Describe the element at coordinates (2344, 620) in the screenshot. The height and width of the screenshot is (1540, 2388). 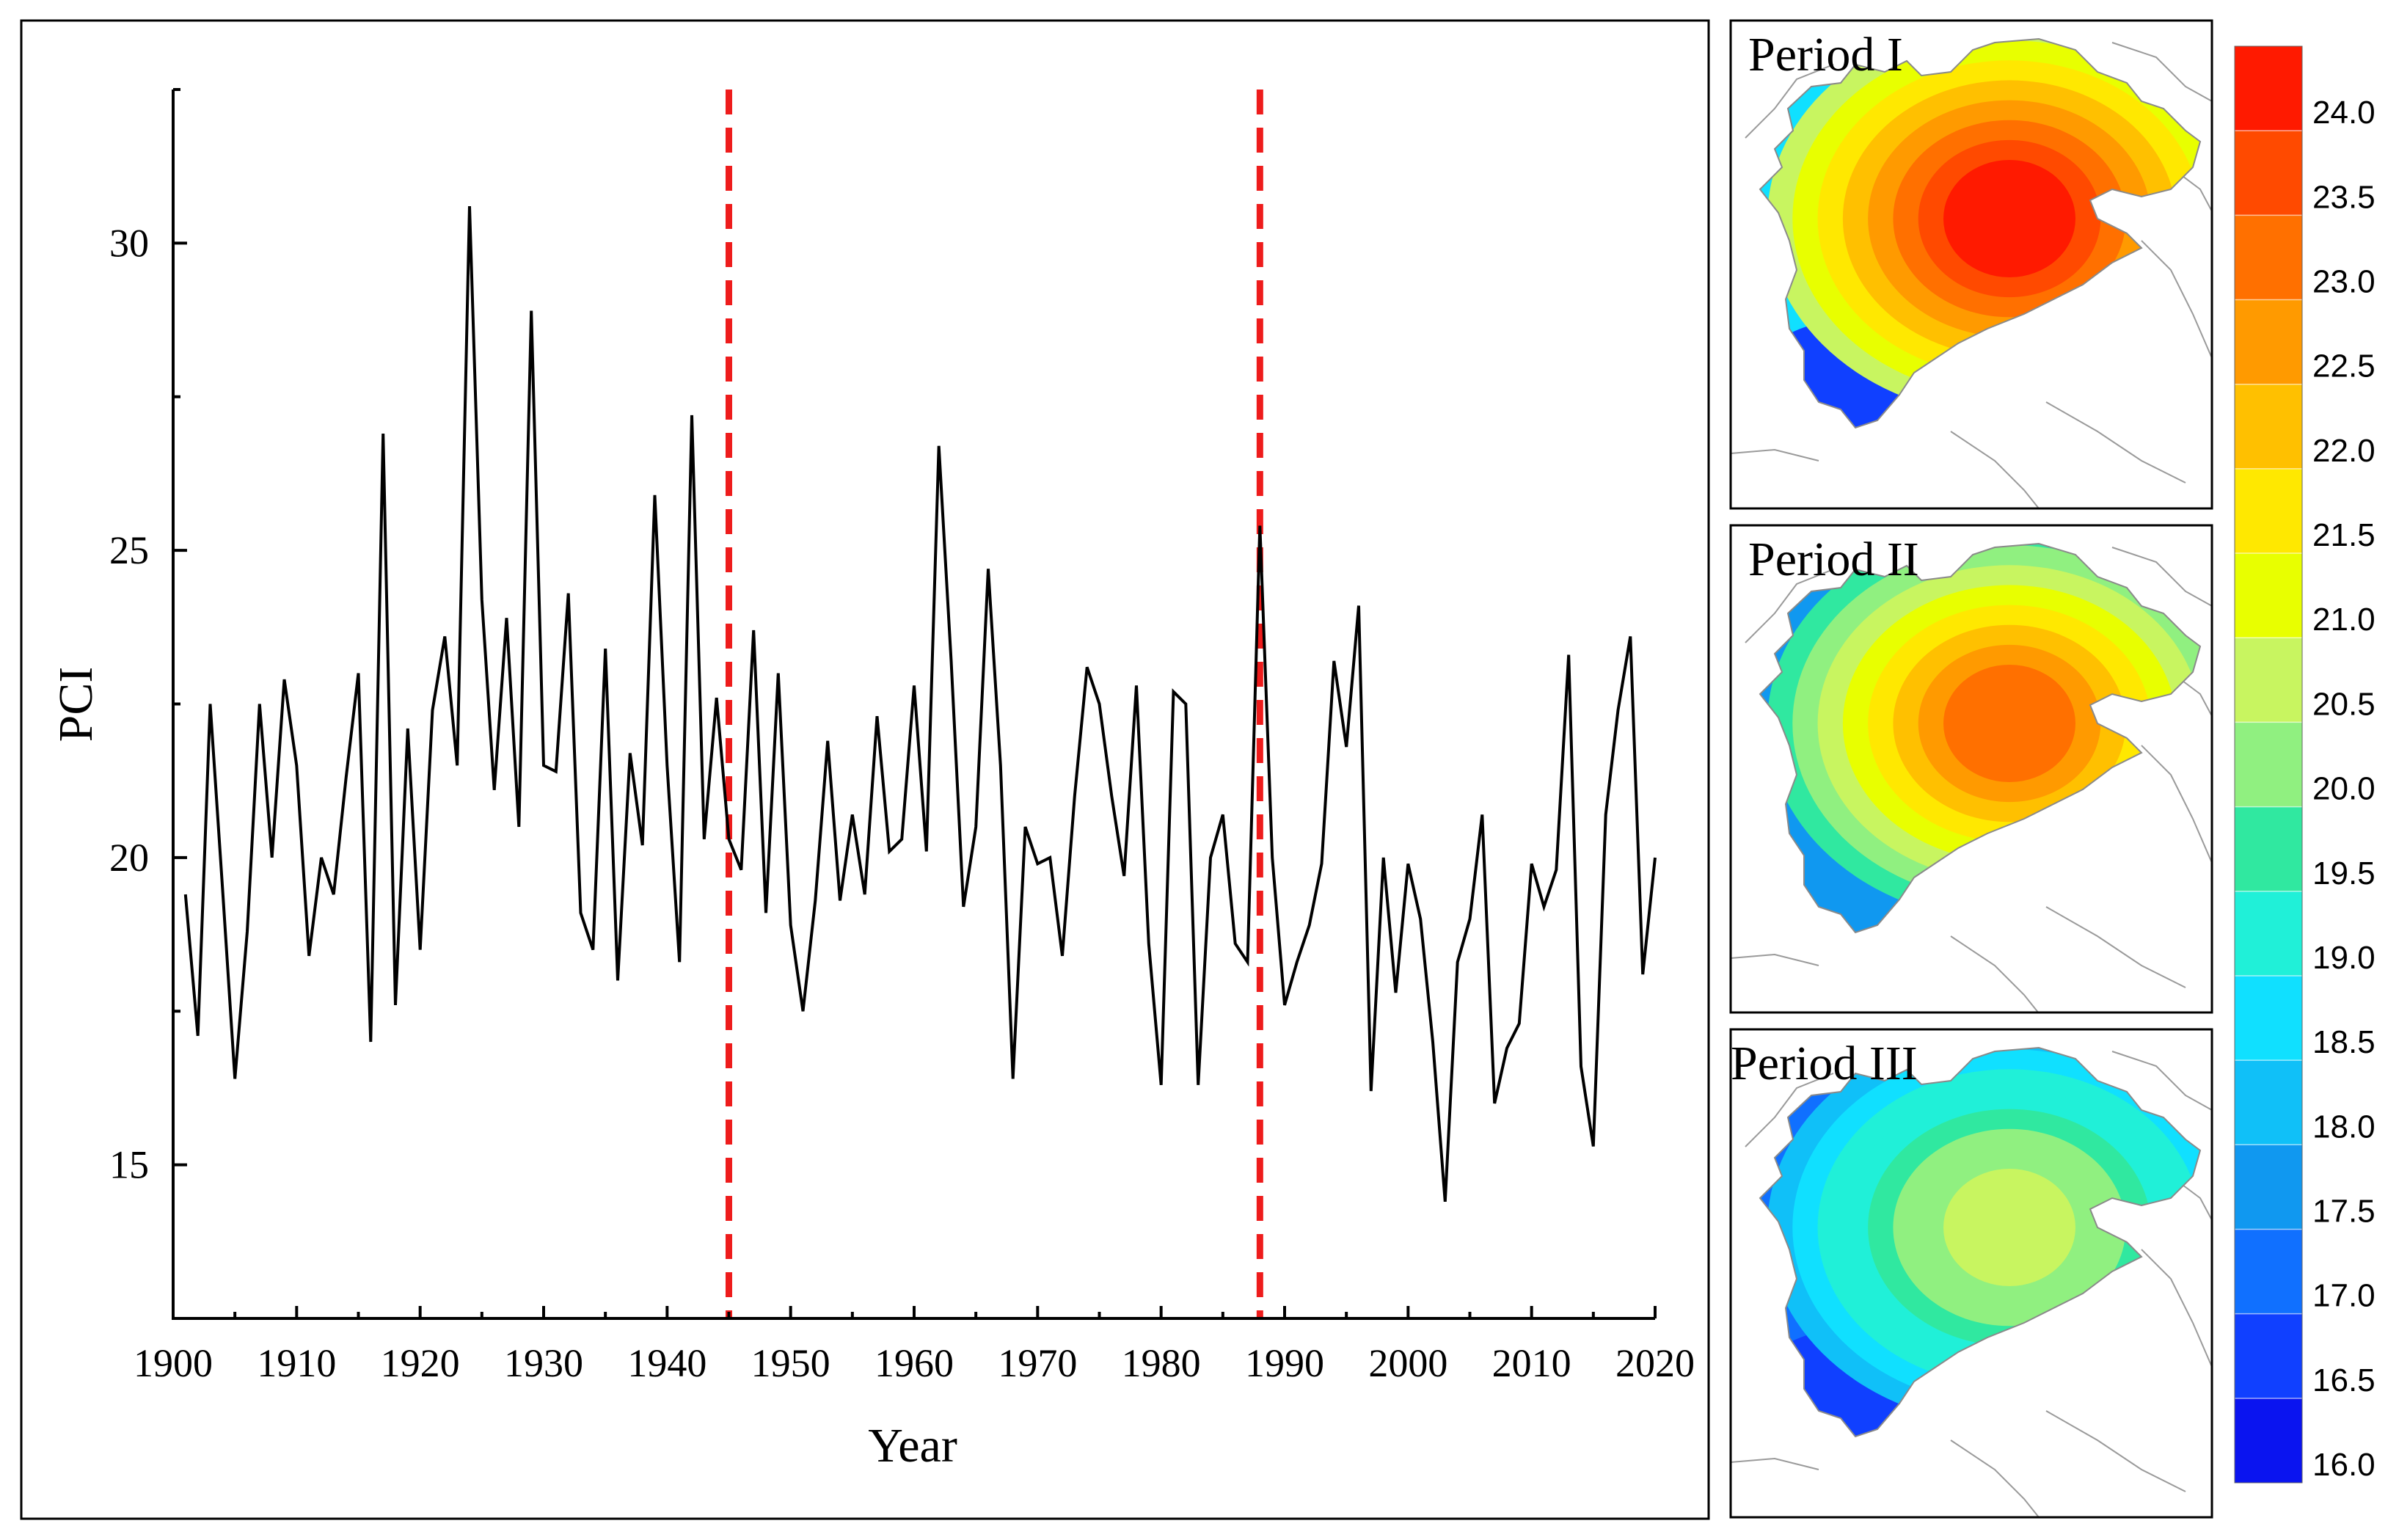
I see `colorbar-label: 21.0` at that location.